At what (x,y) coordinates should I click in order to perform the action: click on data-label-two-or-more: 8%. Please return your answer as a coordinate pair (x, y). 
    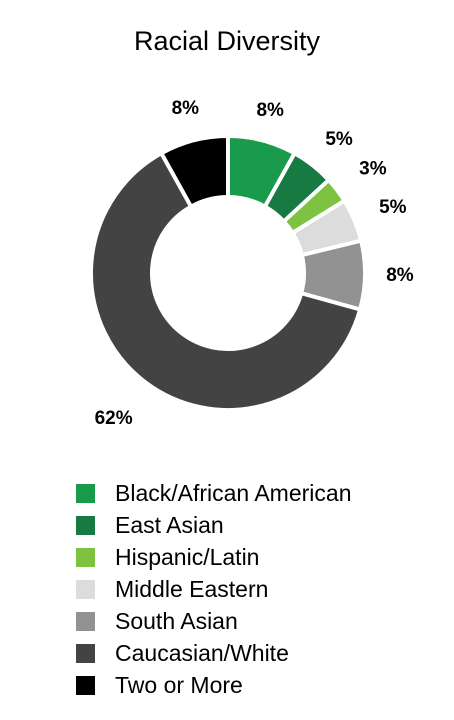
    Looking at the image, I should click on (186, 108).